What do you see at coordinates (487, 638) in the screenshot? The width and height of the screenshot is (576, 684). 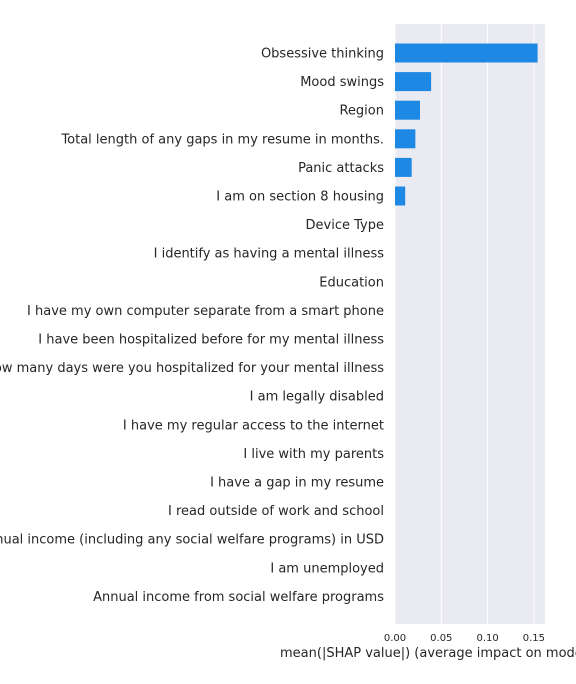 I see `x-tick-label: 0.10` at bounding box center [487, 638].